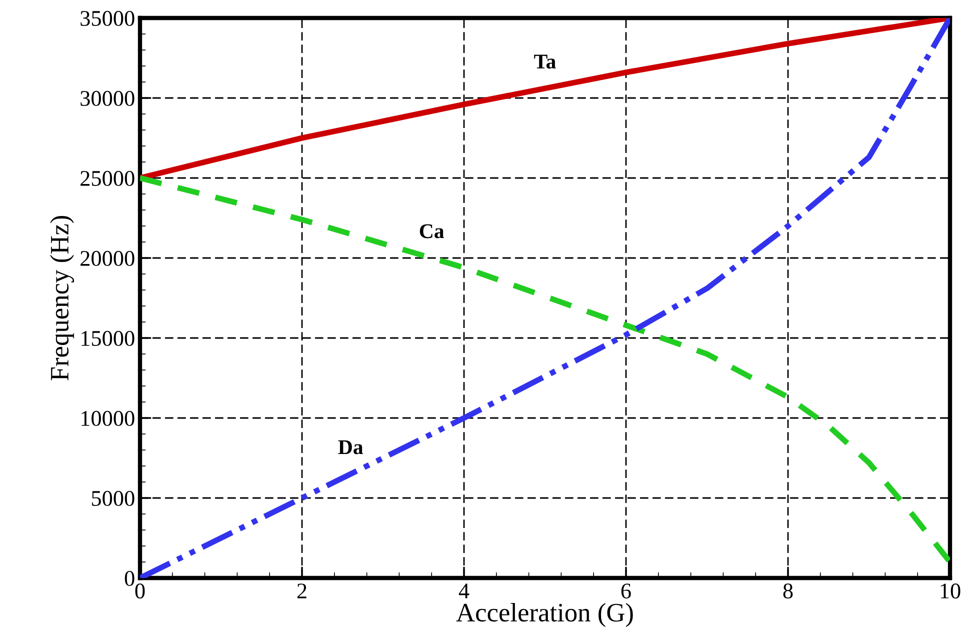 This screenshot has width=969, height=637. Describe the element at coordinates (950, 591) in the screenshot. I see `x-tick-label: 10` at that location.